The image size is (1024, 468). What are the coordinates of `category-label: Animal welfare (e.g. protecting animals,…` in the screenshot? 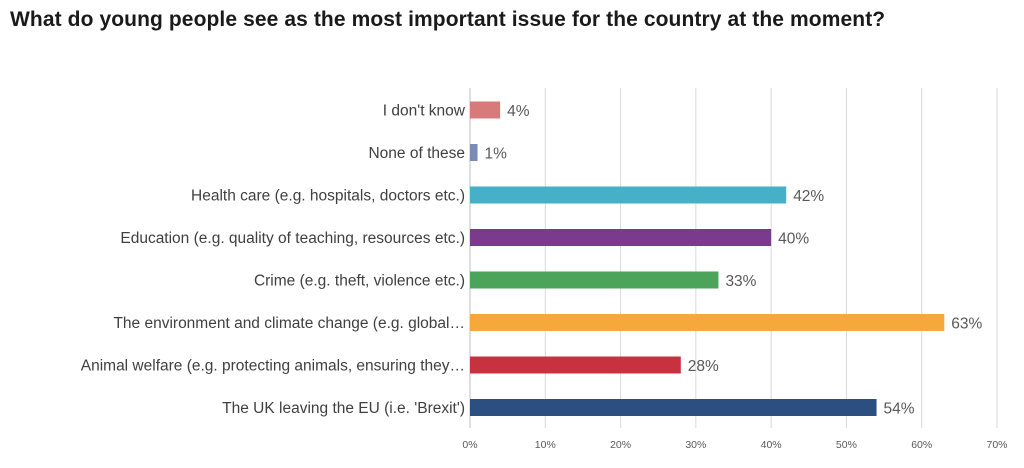 It's located at (273, 366).